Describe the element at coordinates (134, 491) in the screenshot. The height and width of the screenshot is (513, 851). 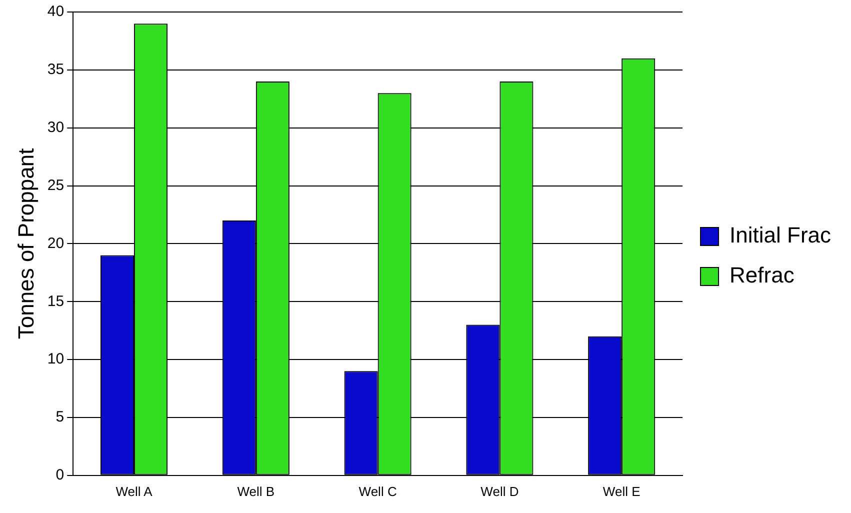
I see `x-tick-label: Well A` at that location.